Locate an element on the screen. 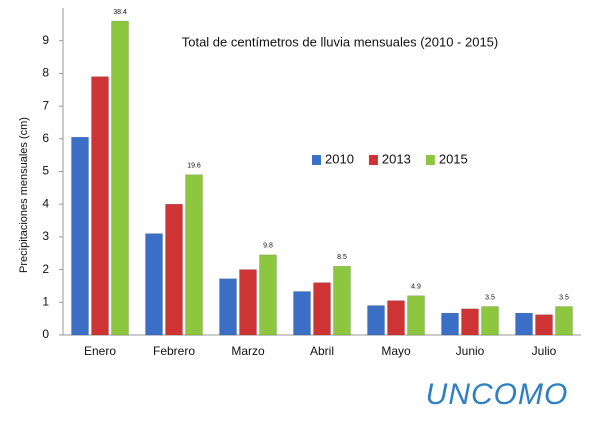 This screenshot has height=429, width=600. legend-label: 2010 is located at coordinates (339, 158).